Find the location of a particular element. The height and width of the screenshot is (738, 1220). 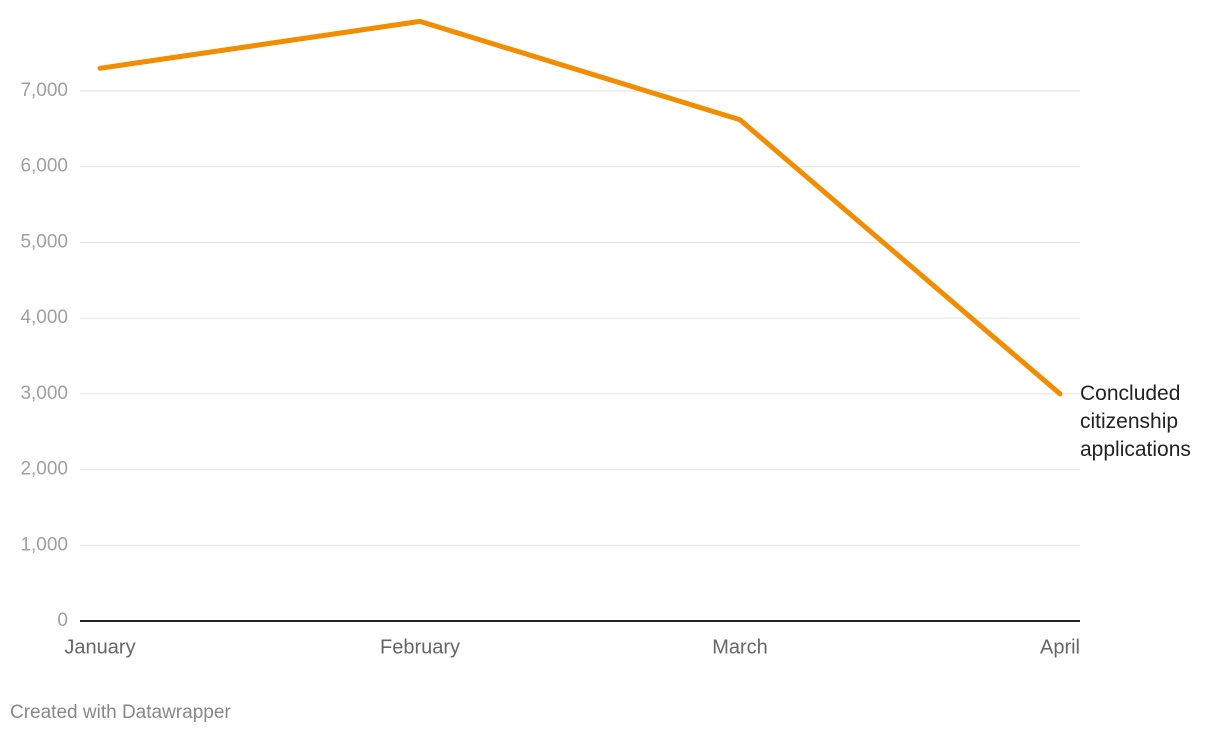

y-tick-label: 2,000 is located at coordinates (44, 469).